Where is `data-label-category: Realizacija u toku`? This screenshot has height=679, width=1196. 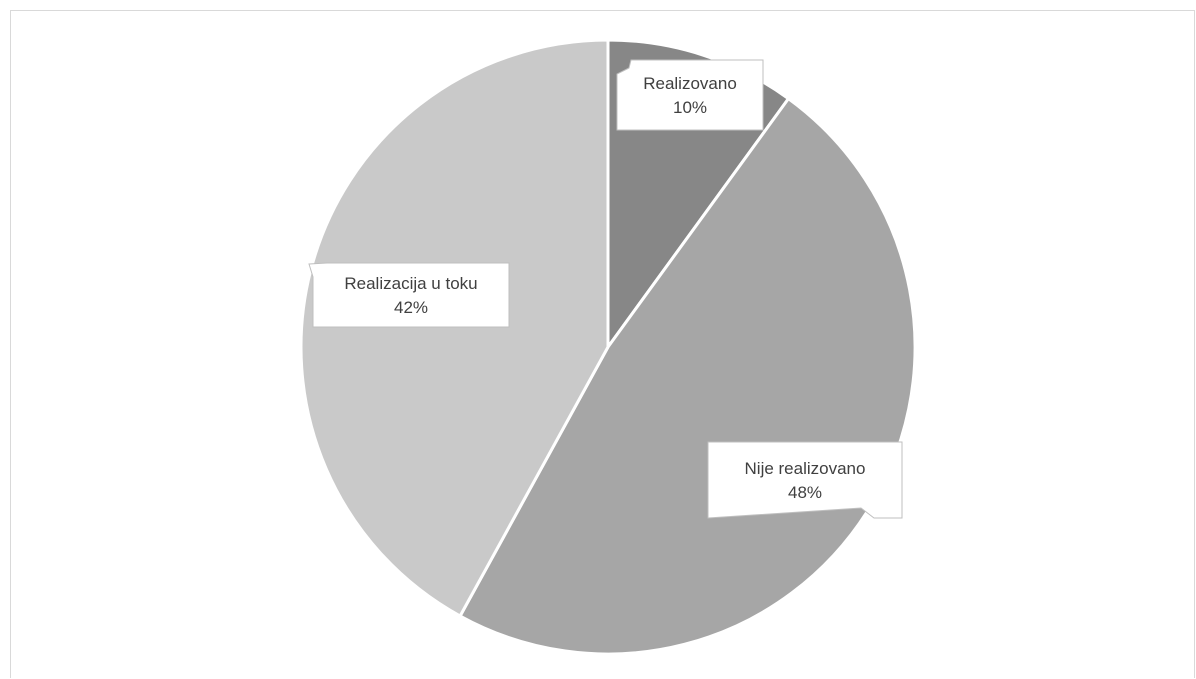 data-label-category: Realizacija u toku is located at coordinates (410, 283).